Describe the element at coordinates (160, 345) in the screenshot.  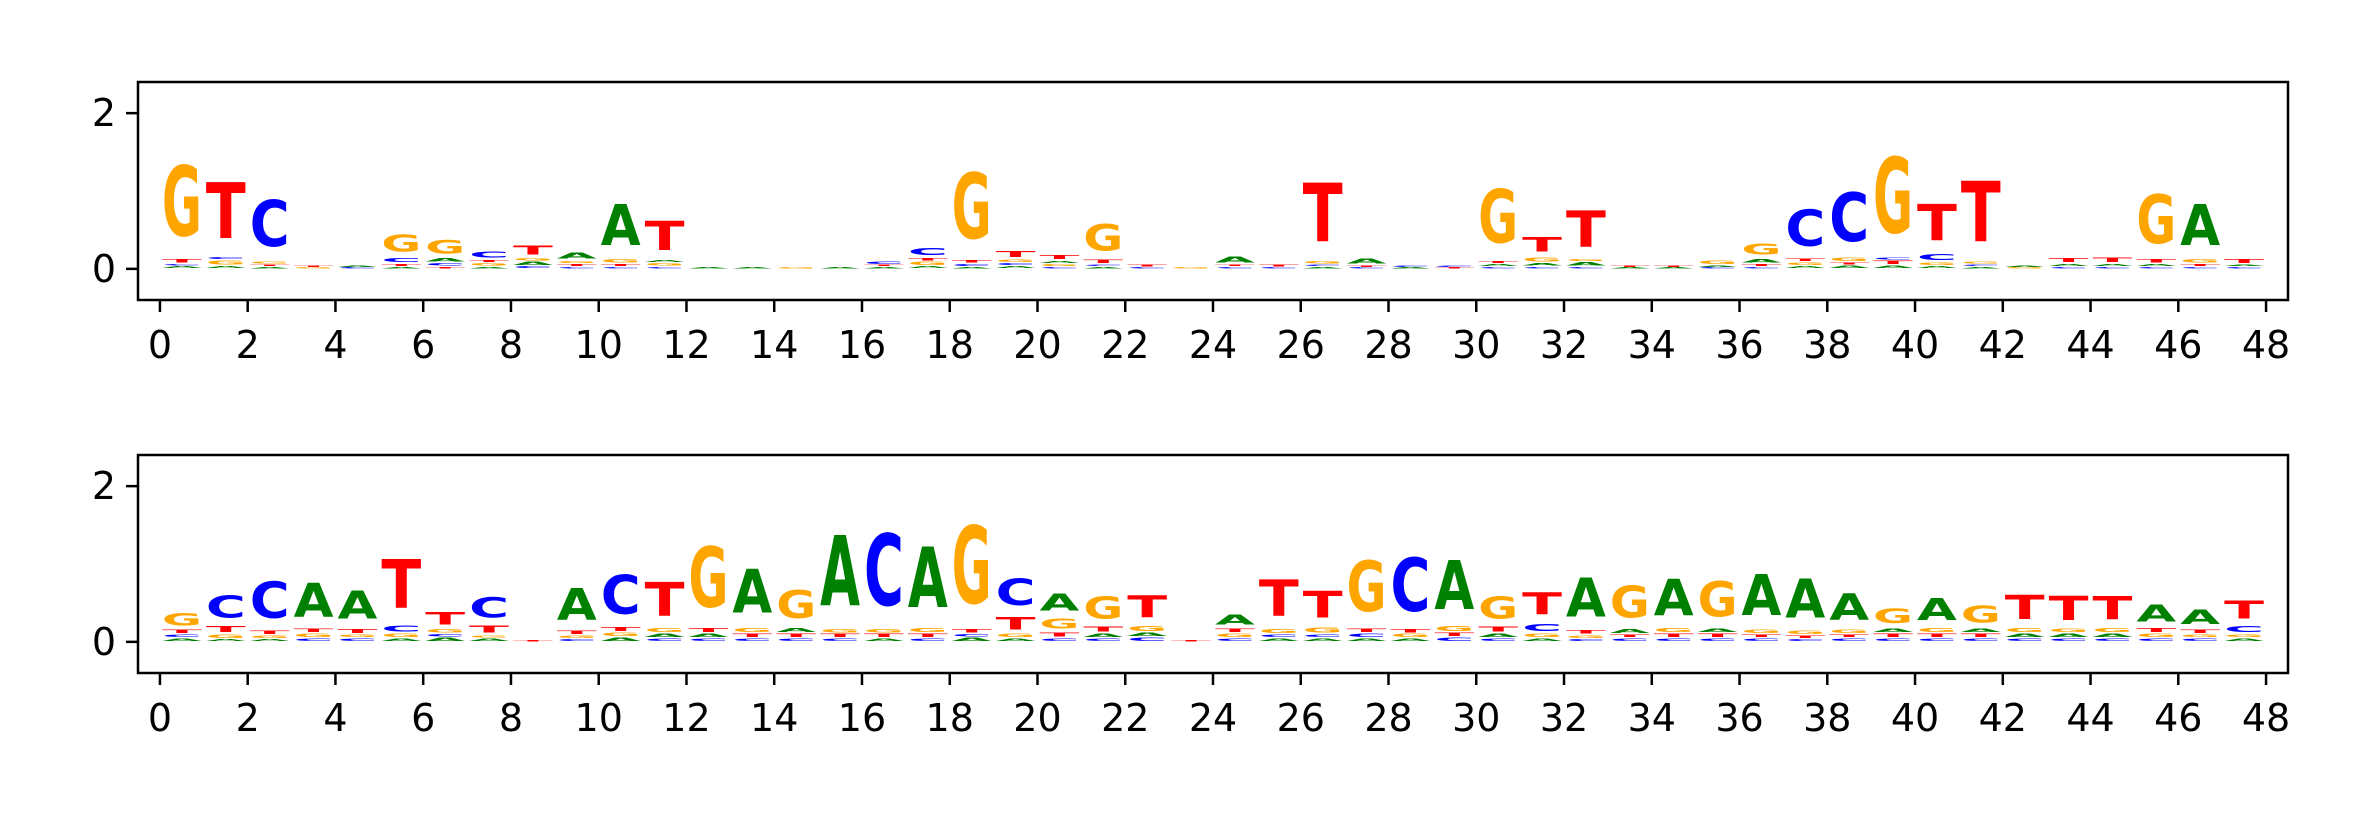
I see `x-tick-label: 0` at that location.